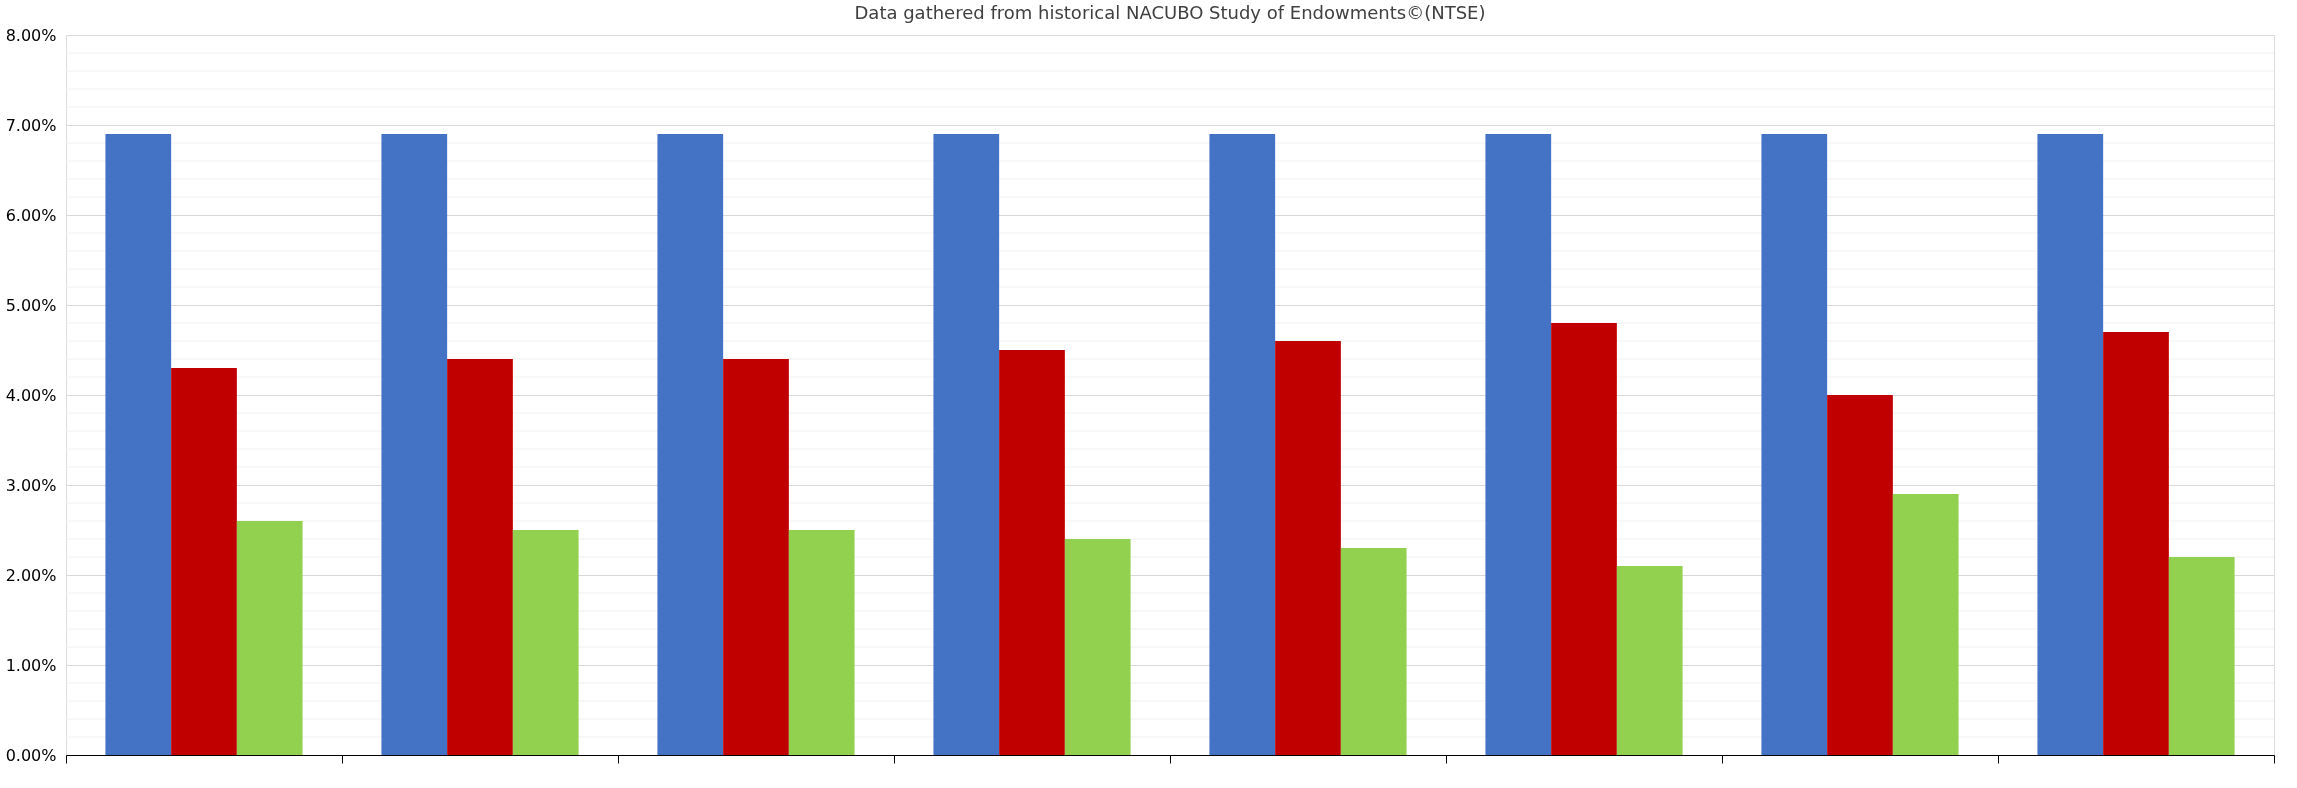 Image resolution: width=2297 pixels, height=788 pixels. What do you see at coordinates (31, 305) in the screenshot?
I see `y-tick-label: 5.00%` at bounding box center [31, 305].